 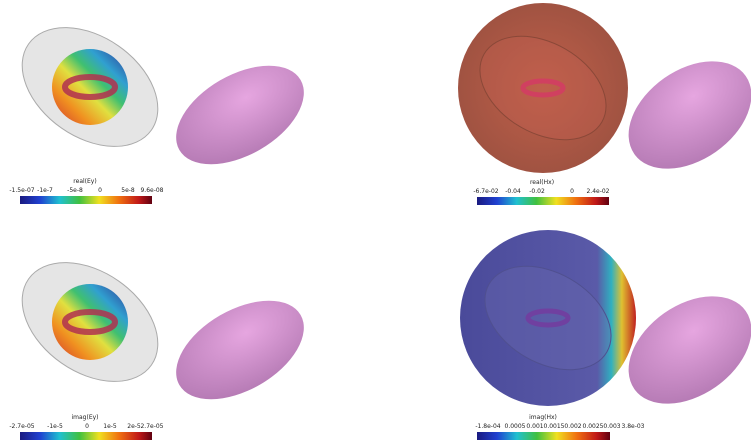 I want to click on tick-label: 0.002, so click(x=572, y=426).